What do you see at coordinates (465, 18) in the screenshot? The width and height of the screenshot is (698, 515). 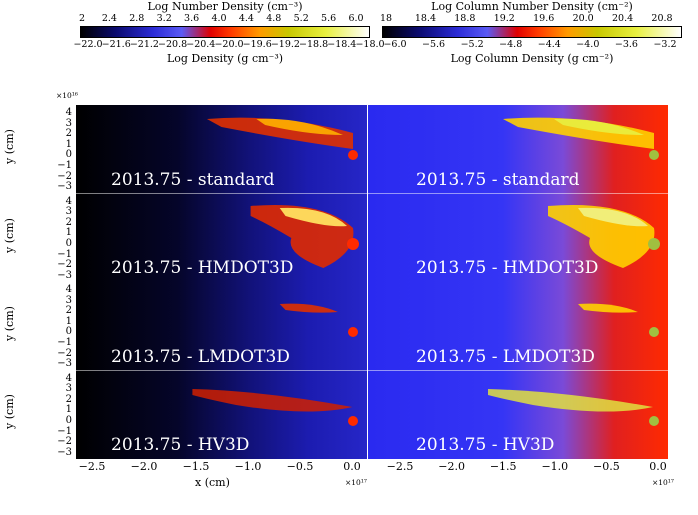 I see `colorbar-right-top-tick: 18.8` at bounding box center [465, 18].